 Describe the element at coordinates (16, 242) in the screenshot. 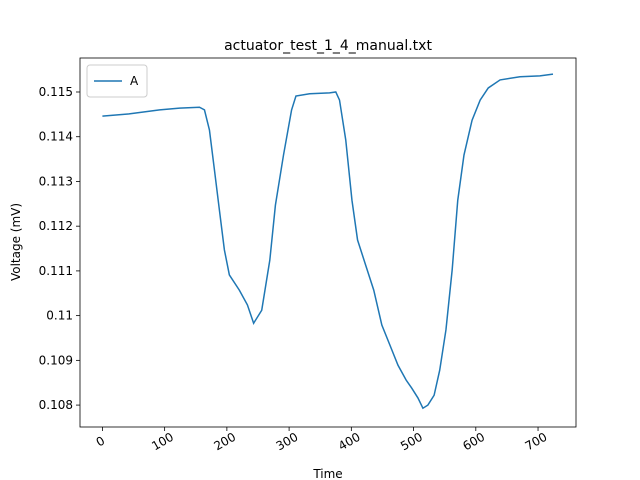

I see `y-axis-label: Voltage (mV)` at that location.